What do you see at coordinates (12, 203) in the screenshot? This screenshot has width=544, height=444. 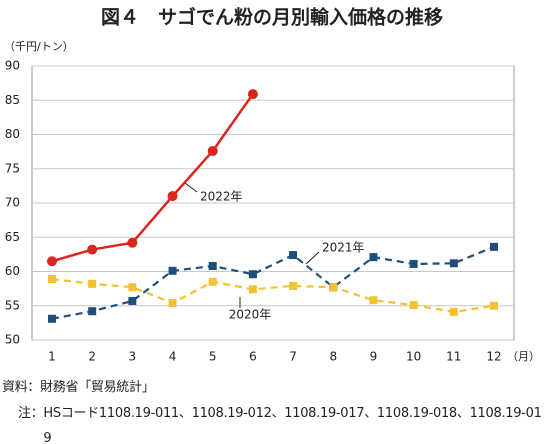 I see `y-tick-label: 70` at bounding box center [12, 203].